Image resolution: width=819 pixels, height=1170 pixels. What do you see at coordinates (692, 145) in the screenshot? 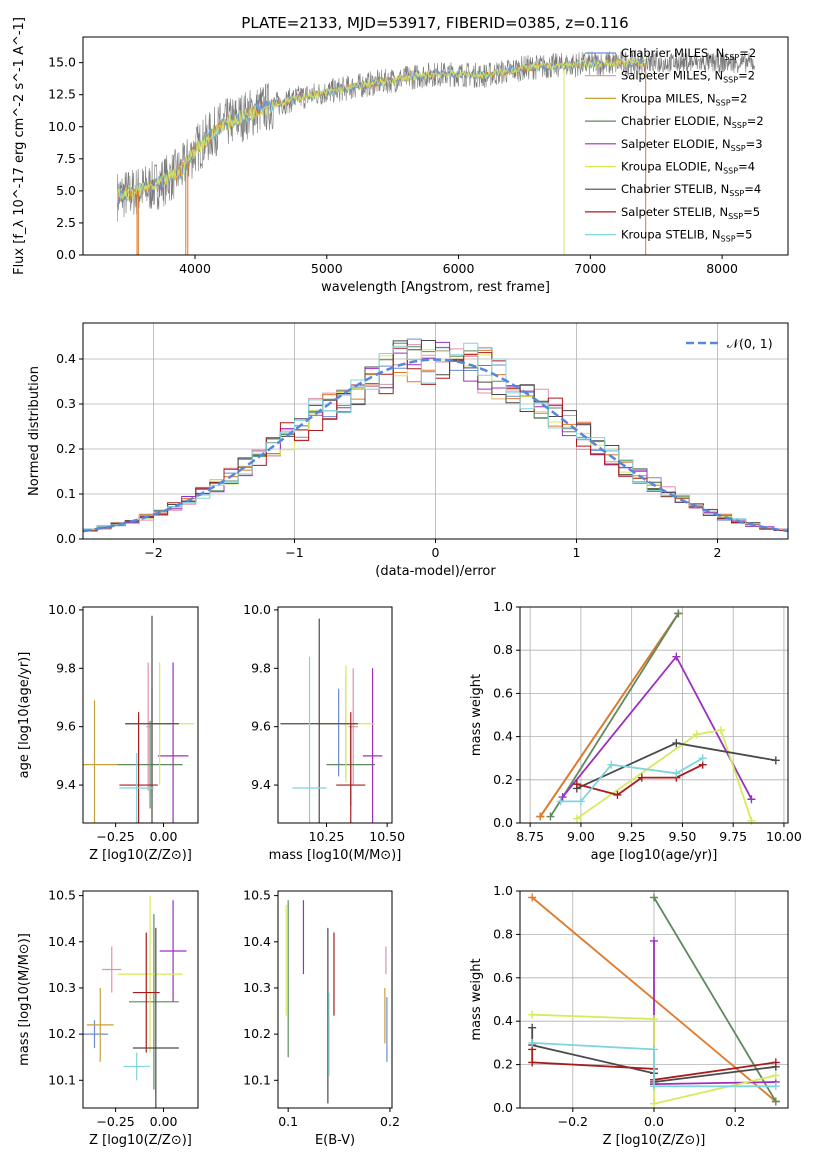
I see `legend-entry: Salpeter ELODIE, NSSP=3` at bounding box center [692, 145].